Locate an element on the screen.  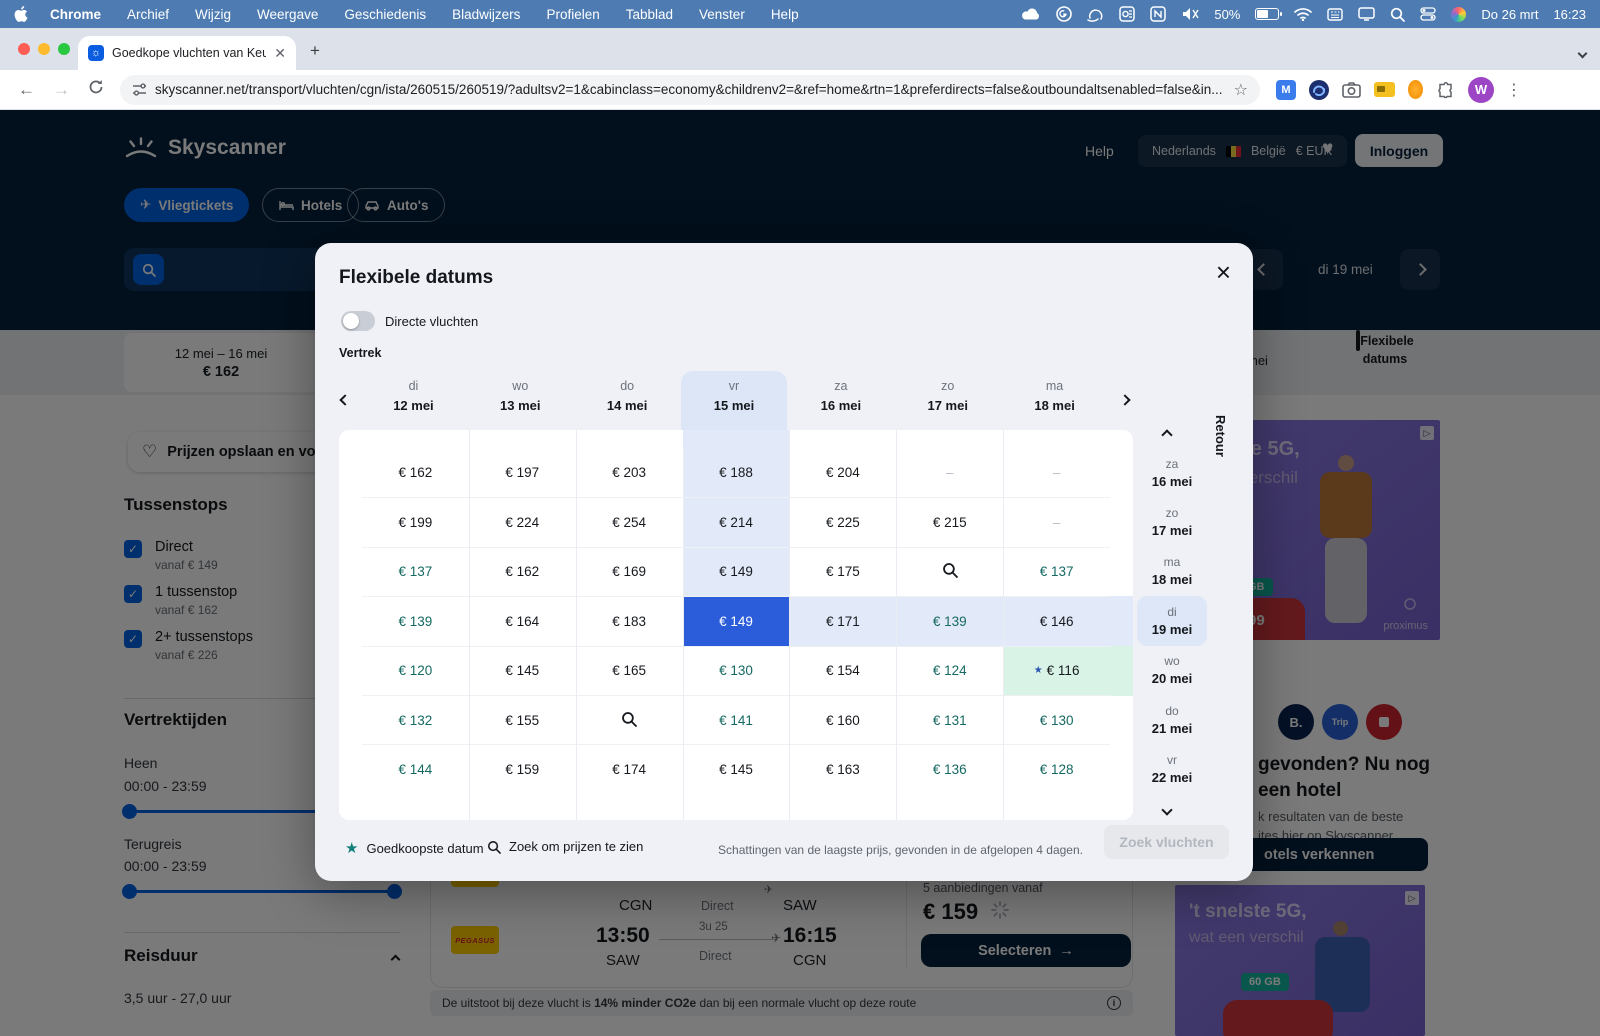
menubar-clock: 16:23 is located at coordinates (1569, 14).